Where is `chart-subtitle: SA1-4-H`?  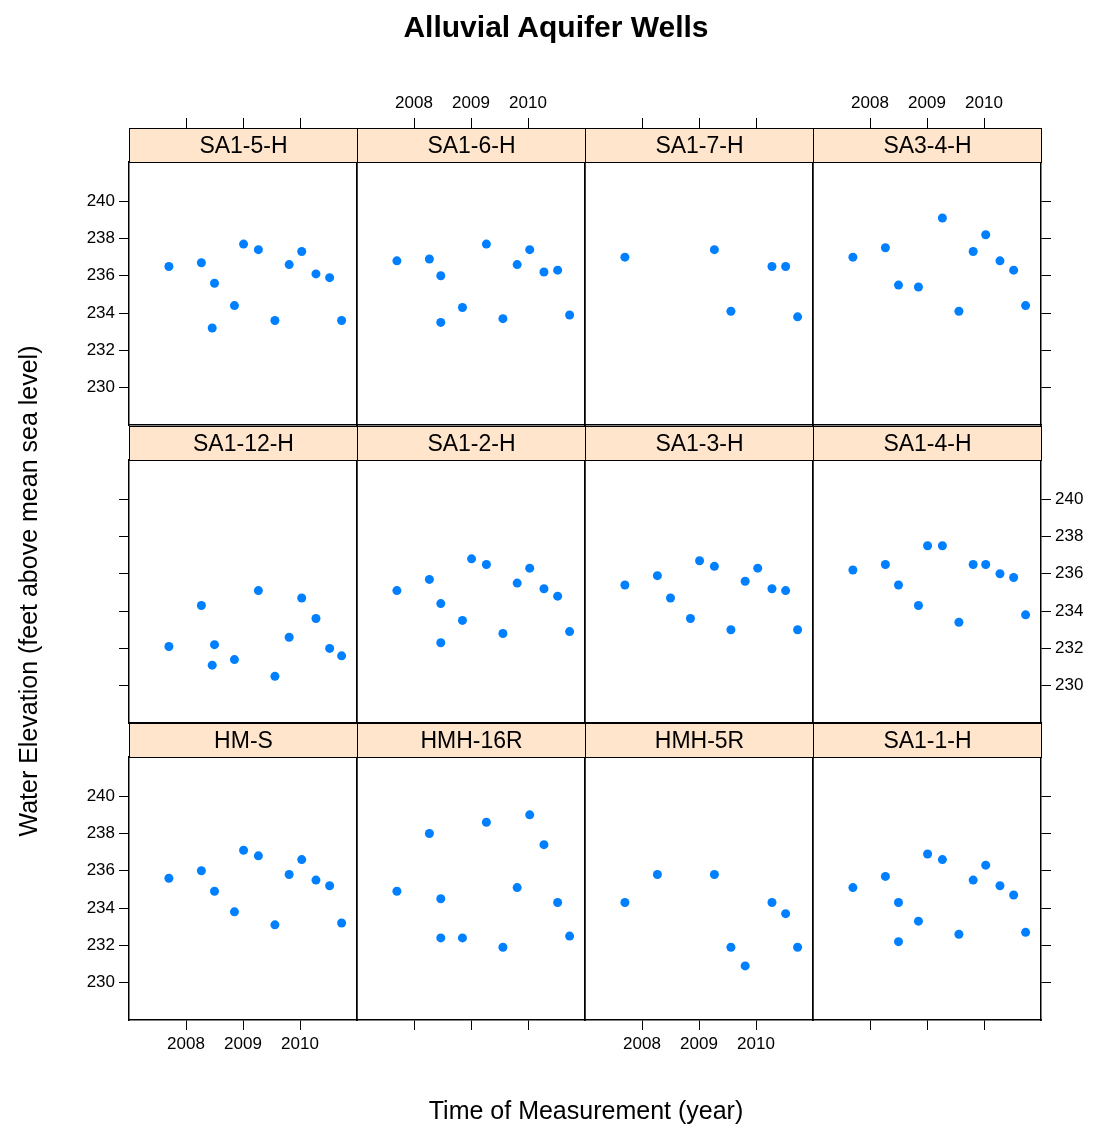
chart-subtitle: SA1-4-H is located at coordinates (927, 443).